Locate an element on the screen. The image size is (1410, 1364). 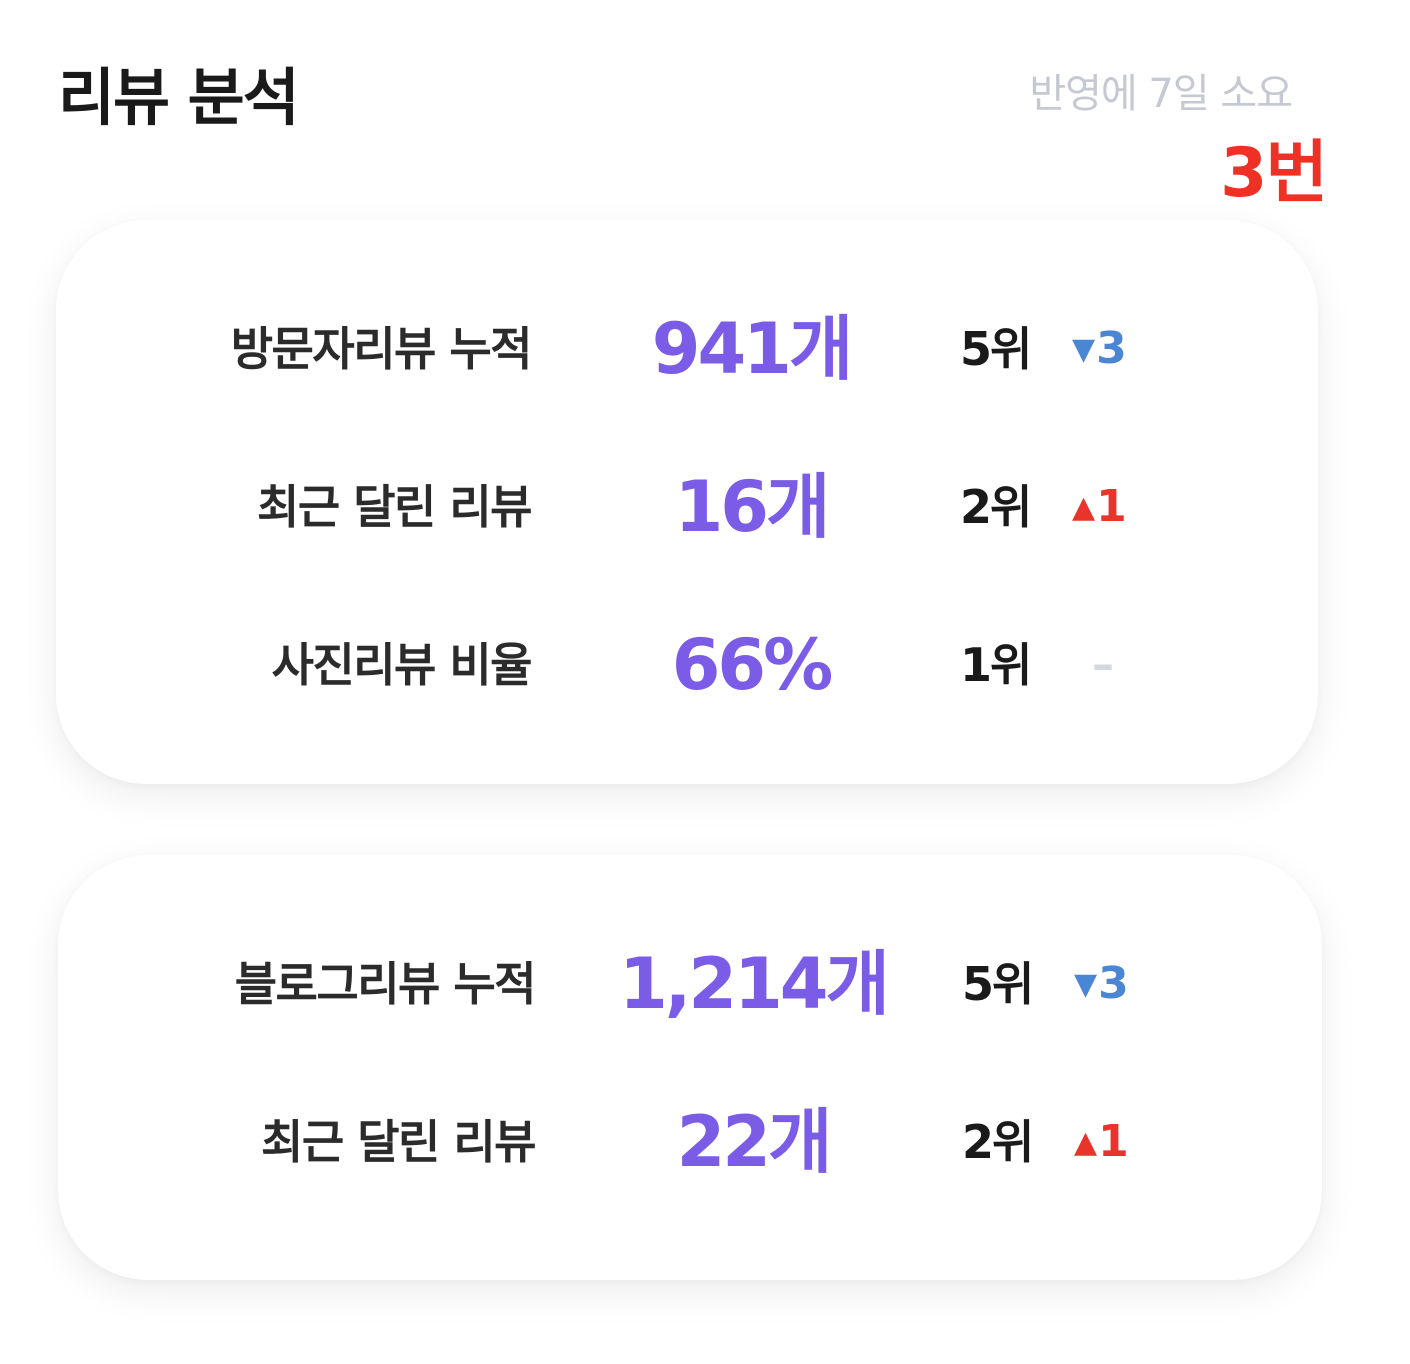
metric-value: 22개 is located at coordinates (754, 1142).